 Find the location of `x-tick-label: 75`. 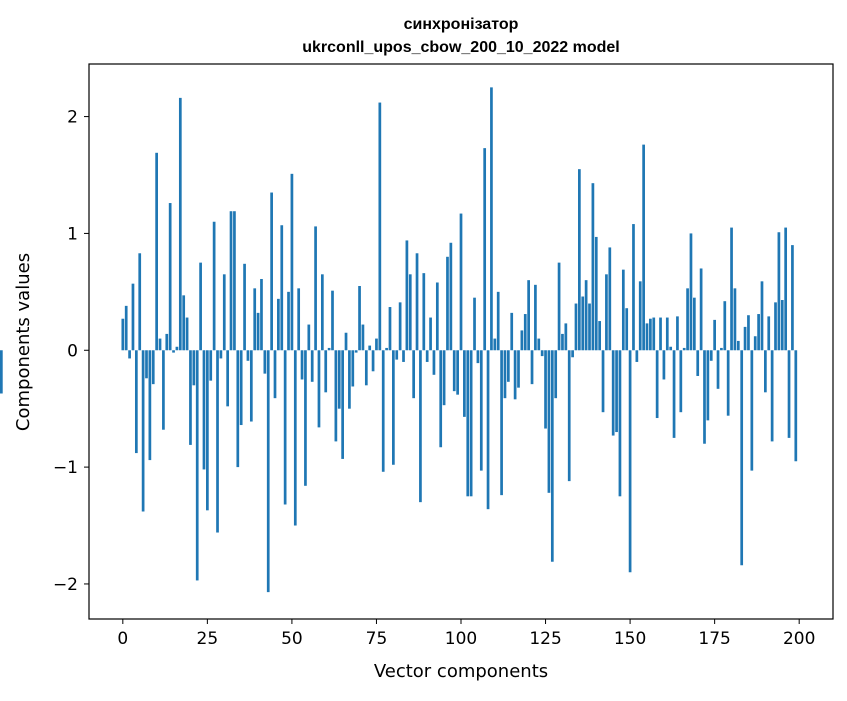

x-tick-label: 75 is located at coordinates (377, 639).